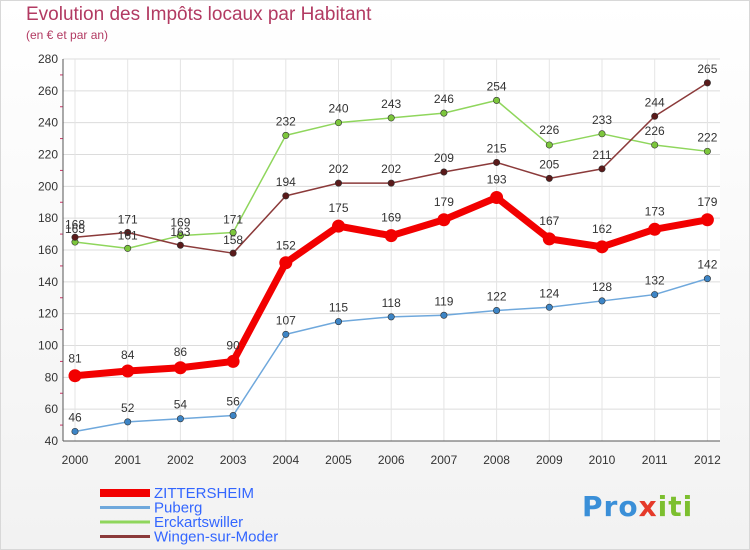 This screenshot has height=550, width=750. I want to click on data-label: 161, so click(128, 235).